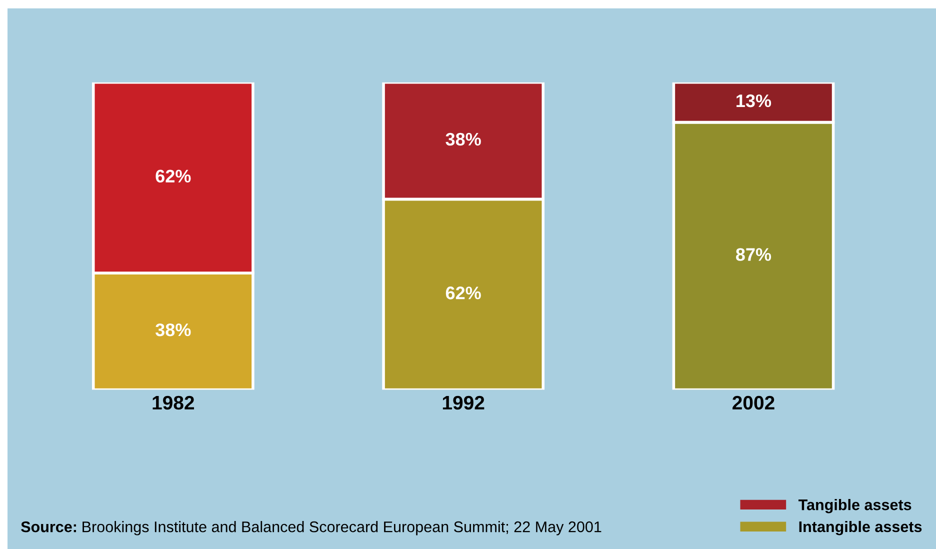 The height and width of the screenshot is (549, 936). What do you see at coordinates (754, 254) in the screenshot?
I see `data-label: 87%` at bounding box center [754, 254].